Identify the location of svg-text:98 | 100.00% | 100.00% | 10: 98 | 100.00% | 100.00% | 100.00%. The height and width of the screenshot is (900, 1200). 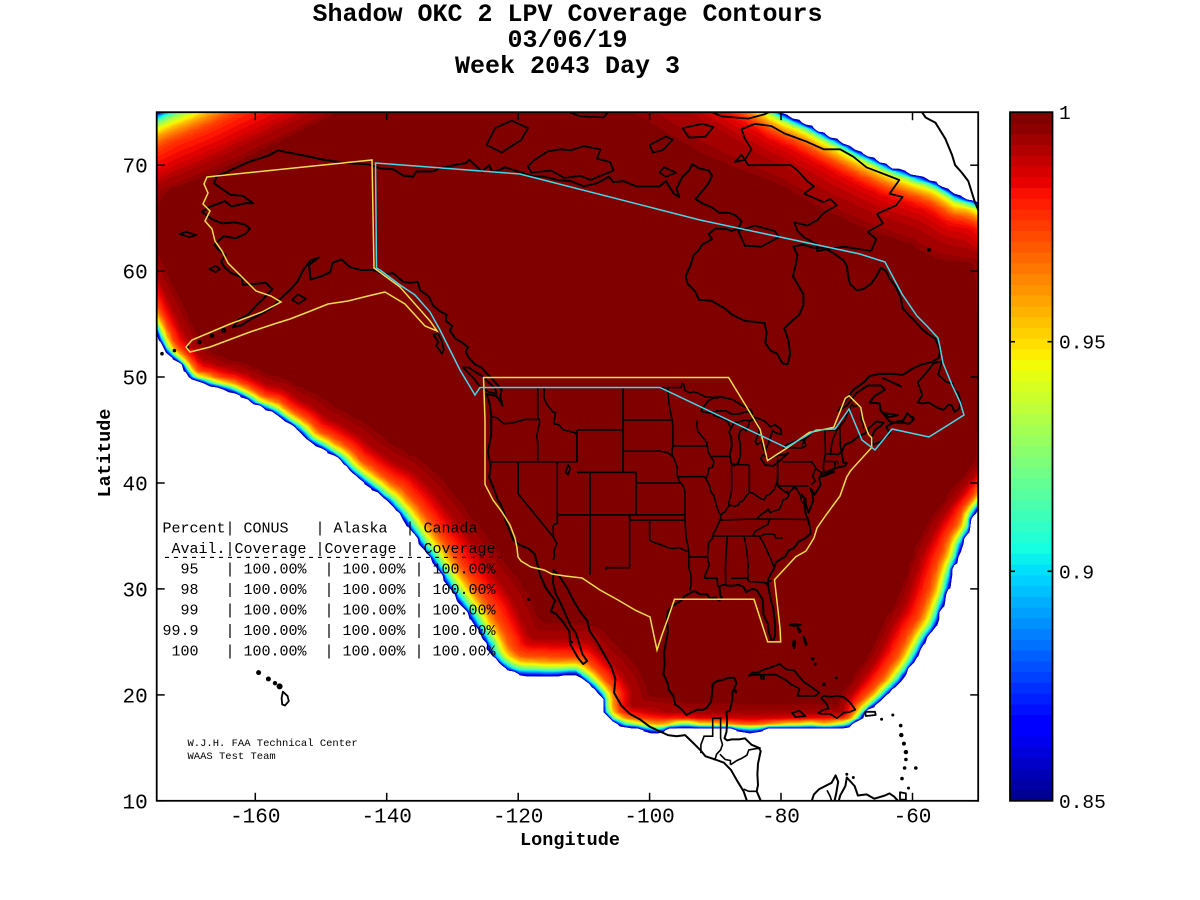
(330, 590).